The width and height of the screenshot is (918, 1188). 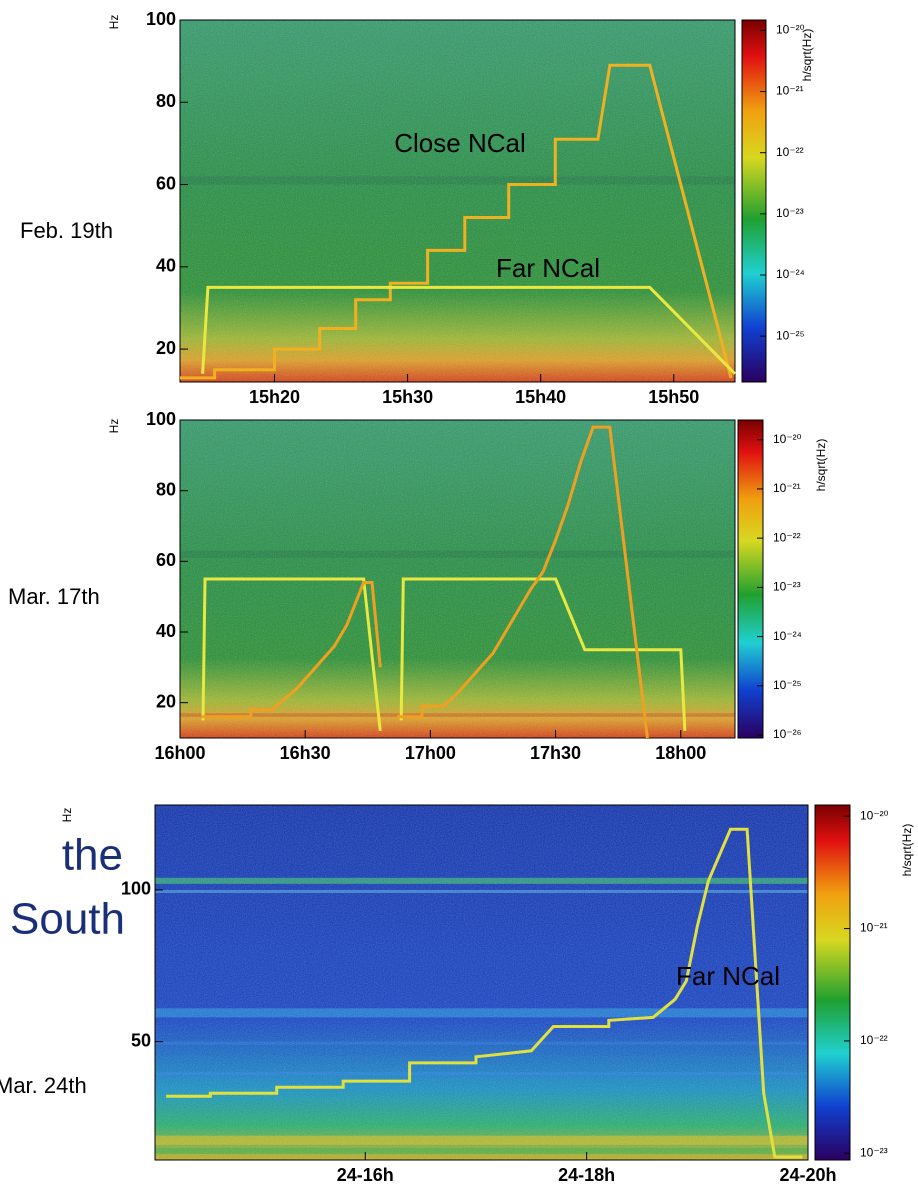 I want to click on date-label: Mar. 17th, so click(x=54, y=596).